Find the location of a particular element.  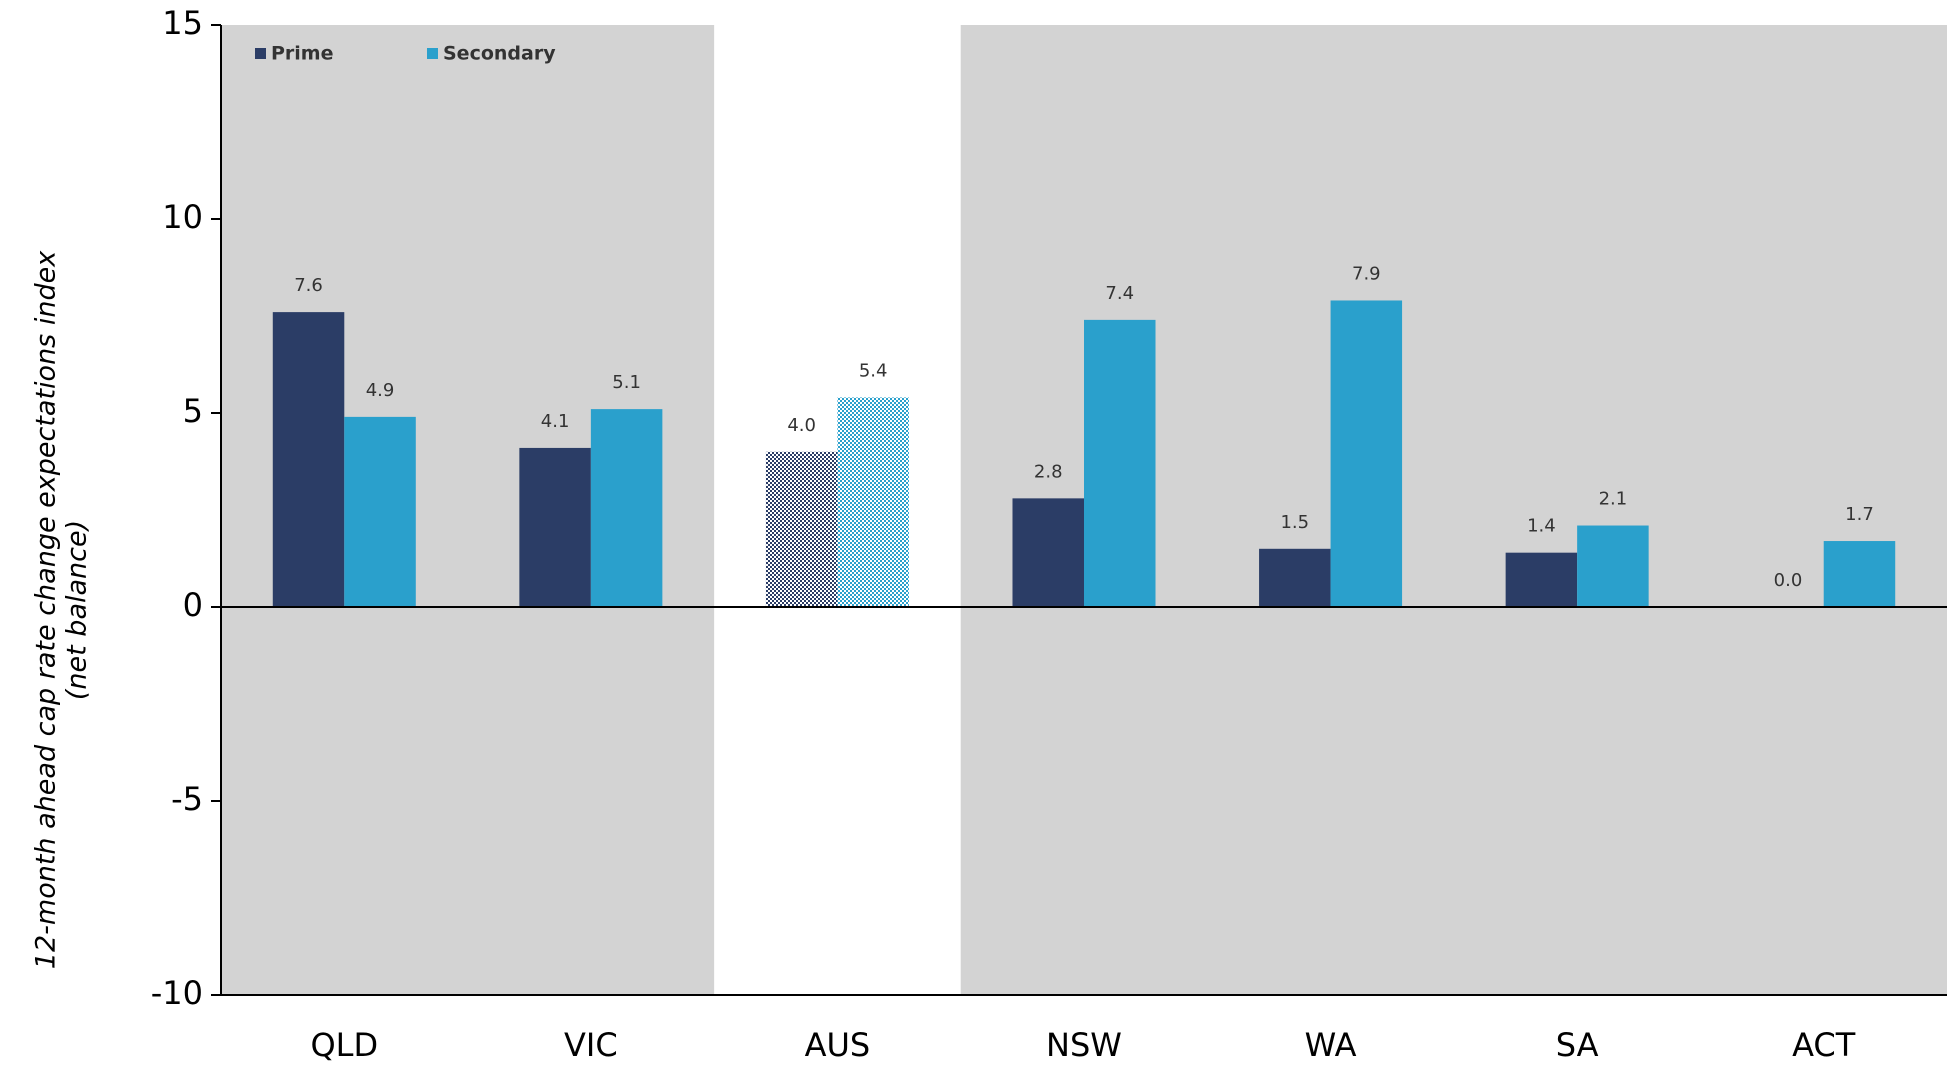

legend-label: Prime is located at coordinates (302, 54).